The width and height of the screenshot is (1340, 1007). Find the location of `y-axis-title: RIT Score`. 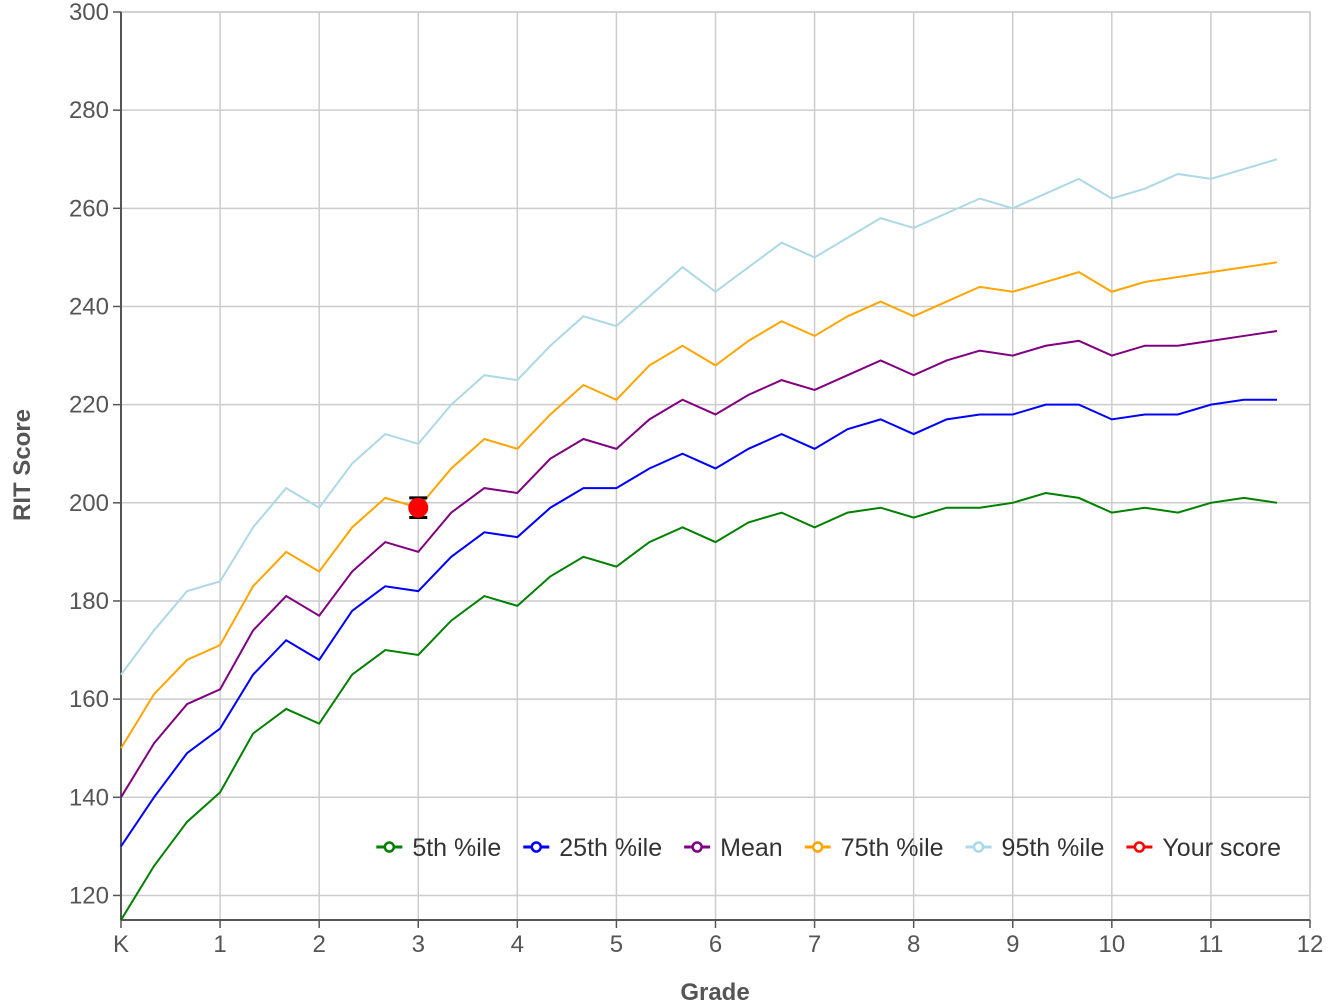

y-axis-title: RIT Score is located at coordinates (22, 465).